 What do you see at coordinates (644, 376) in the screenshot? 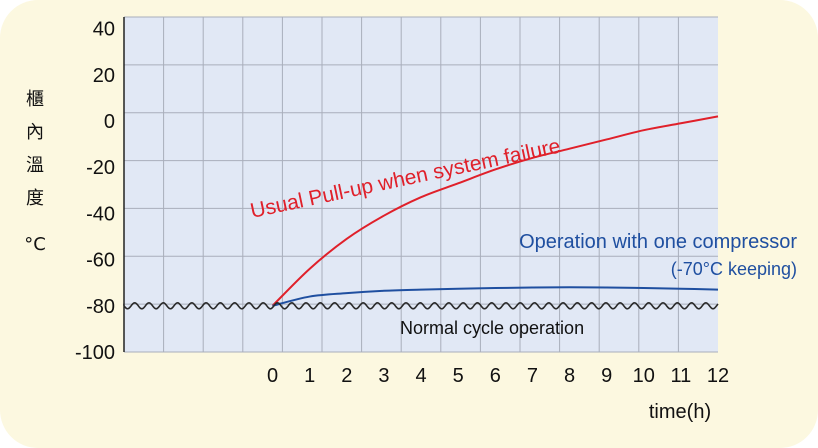
I see `x-tick-label: 10` at bounding box center [644, 376].